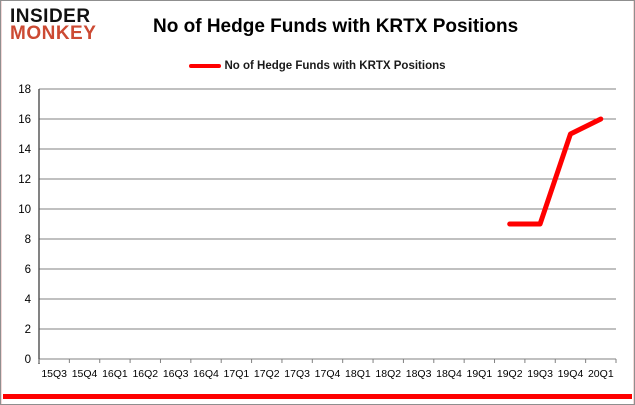 The width and height of the screenshot is (635, 405). Describe the element at coordinates (510, 374) in the screenshot. I see `x-tick-label: 19Q2` at that location.